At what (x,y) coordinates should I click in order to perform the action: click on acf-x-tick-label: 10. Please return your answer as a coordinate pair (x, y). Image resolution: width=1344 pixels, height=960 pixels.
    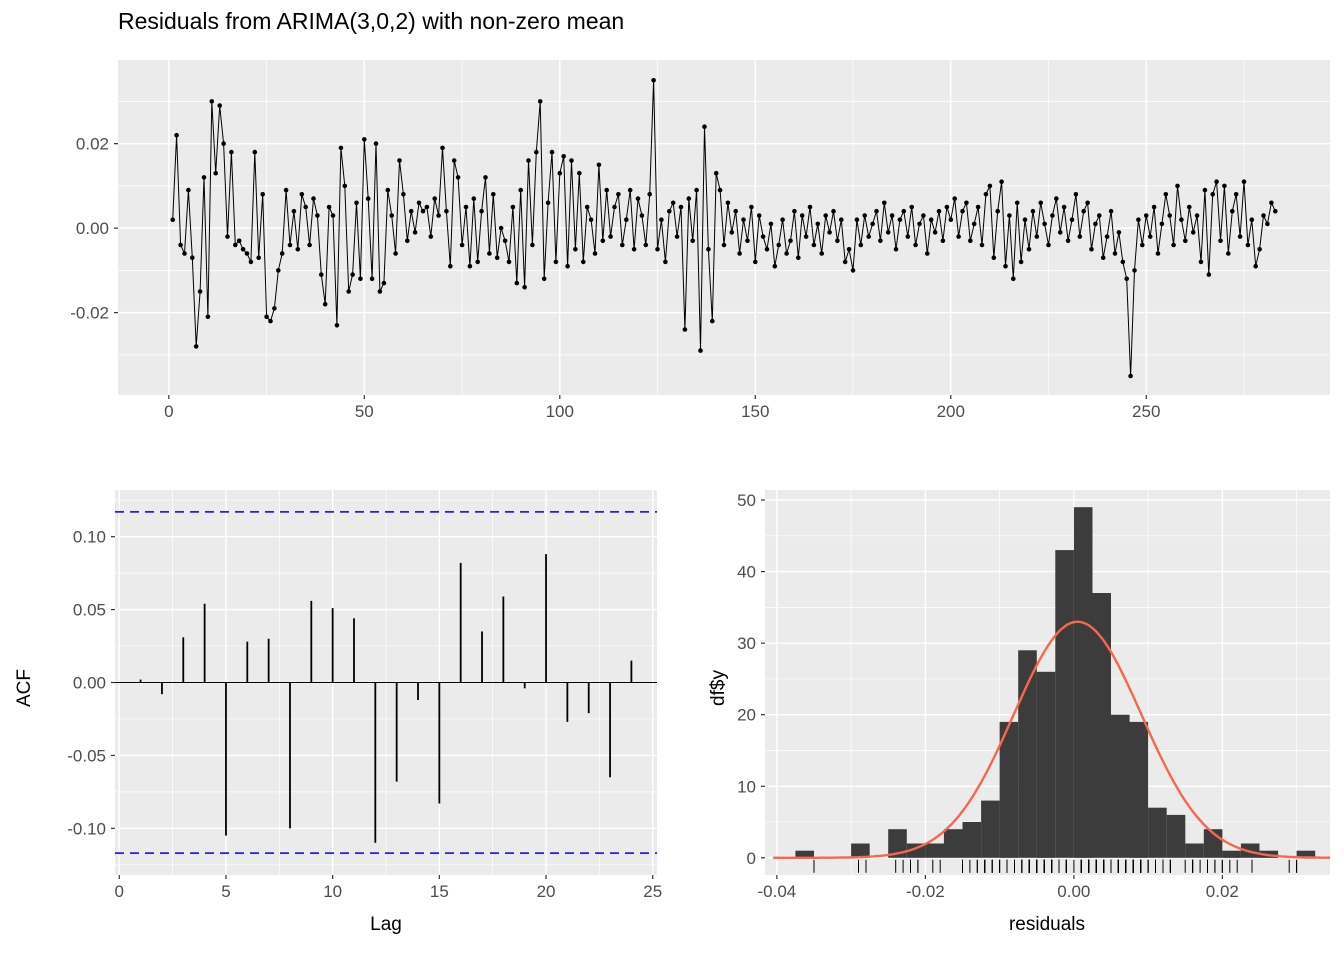
    Looking at the image, I should click on (332, 891).